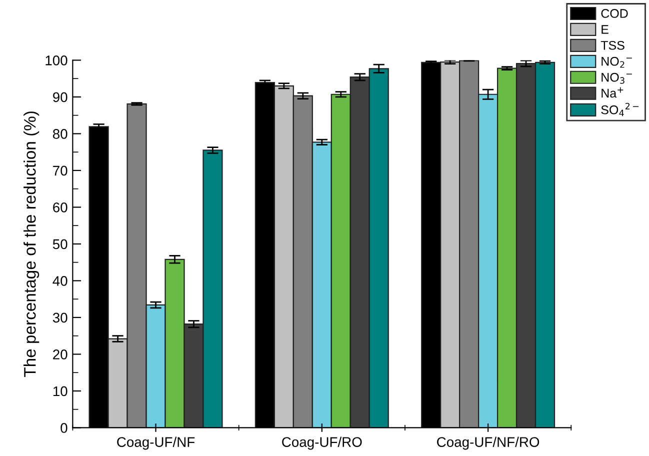 The height and width of the screenshot is (456, 649). I want to click on legend-label: COD, so click(614, 13).